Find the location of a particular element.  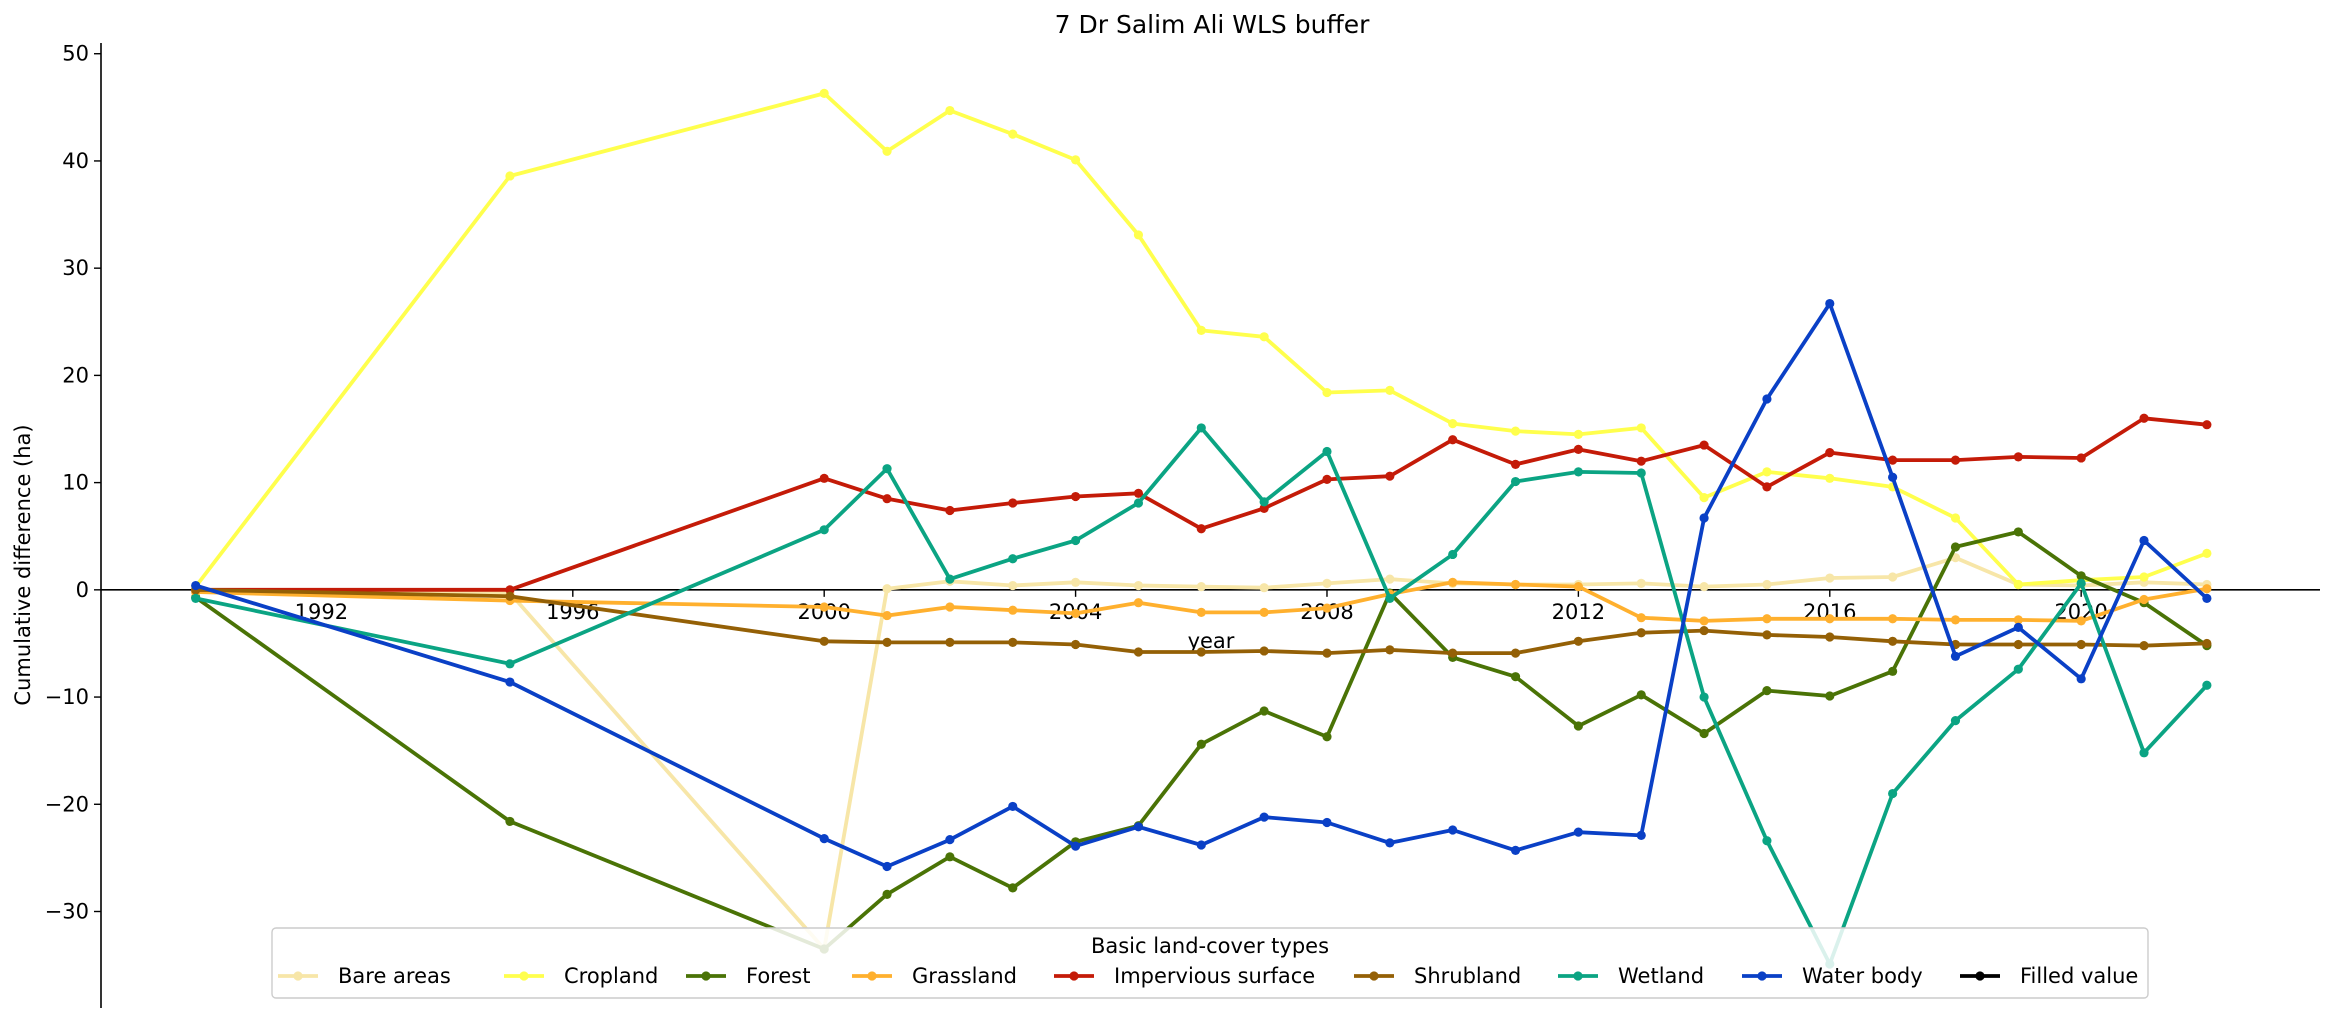

y-tick-label: 20 is located at coordinates (75, 375).